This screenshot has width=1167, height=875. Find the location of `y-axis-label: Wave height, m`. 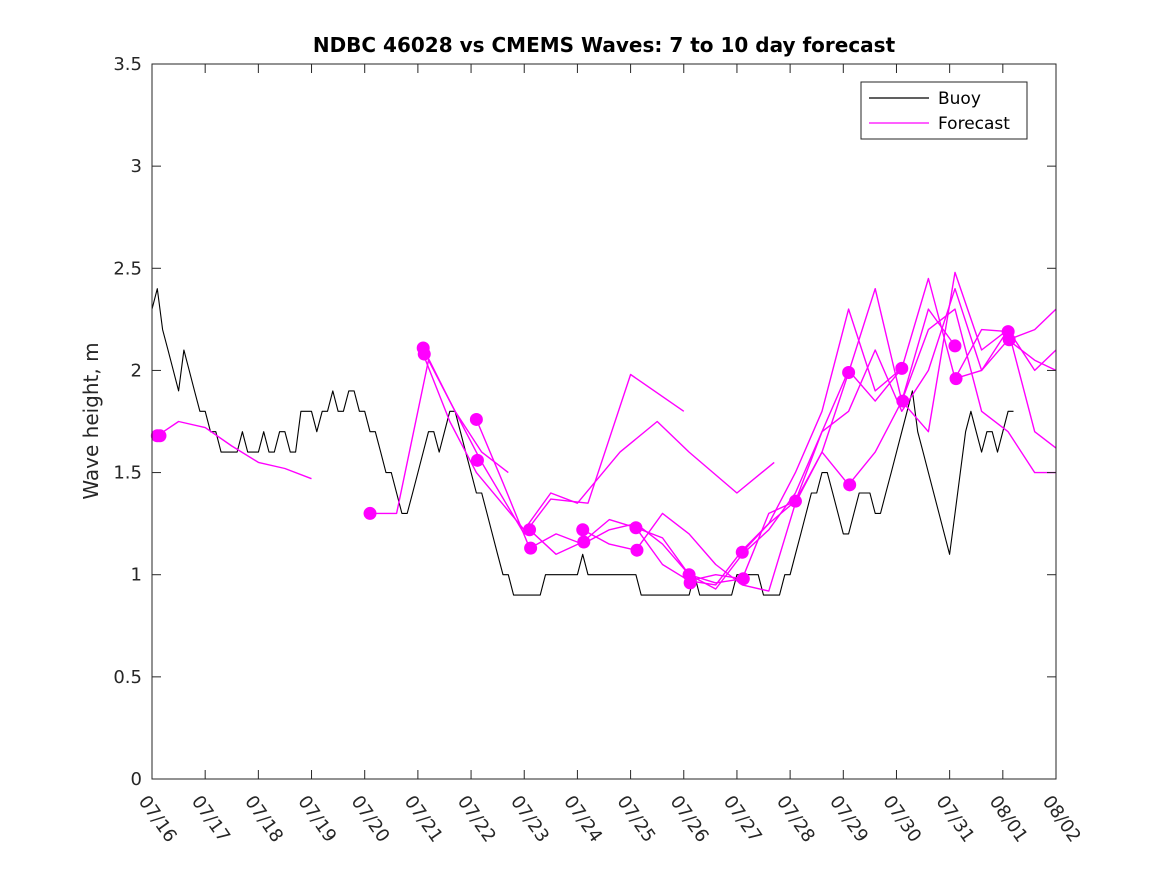

y-axis-label: Wave height, m is located at coordinates (91, 420).